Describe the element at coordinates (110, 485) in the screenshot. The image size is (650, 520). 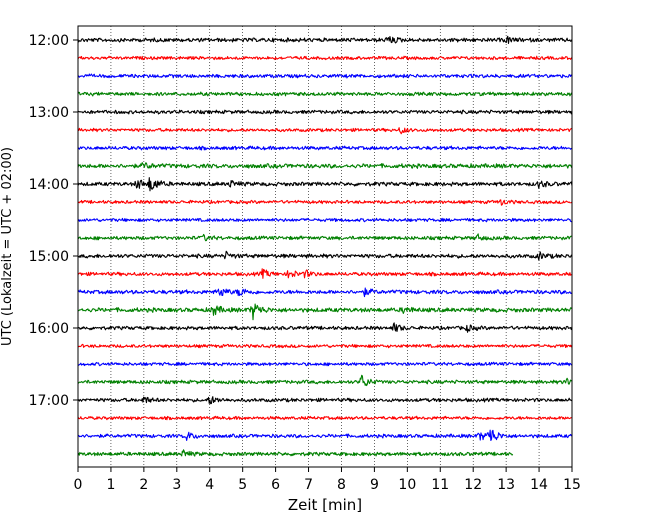
I see `x-tick-label: 1` at that location.